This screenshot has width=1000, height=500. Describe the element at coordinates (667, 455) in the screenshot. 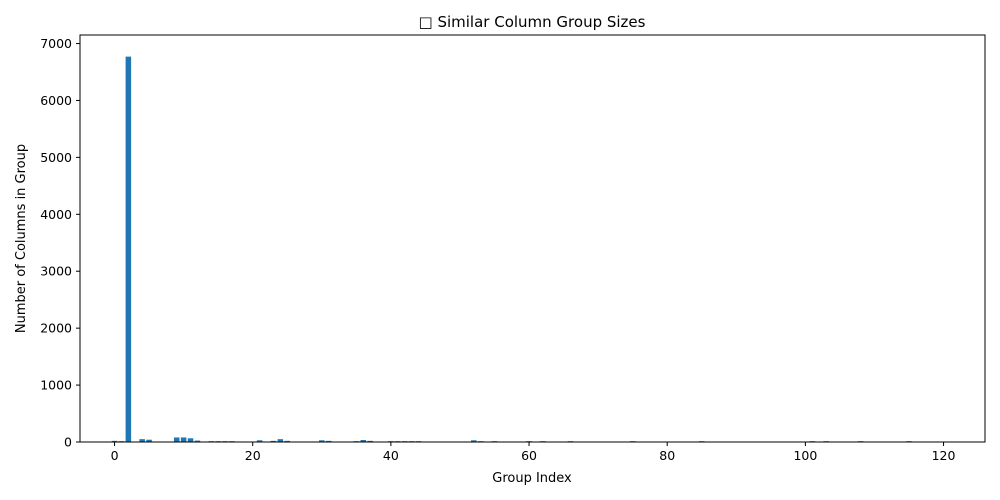

I see `x-tick-label: 80` at that location.